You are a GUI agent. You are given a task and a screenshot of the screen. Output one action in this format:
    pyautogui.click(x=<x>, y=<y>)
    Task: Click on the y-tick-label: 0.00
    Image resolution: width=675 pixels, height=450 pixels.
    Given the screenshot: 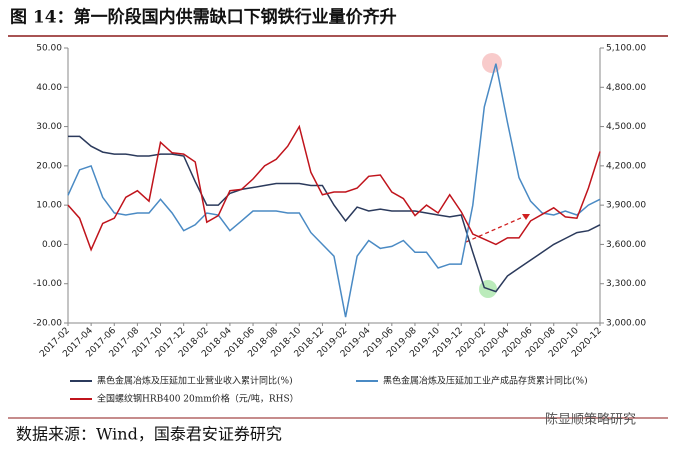 What is the action you would take?
    pyautogui.click(x=52, y=245)
    